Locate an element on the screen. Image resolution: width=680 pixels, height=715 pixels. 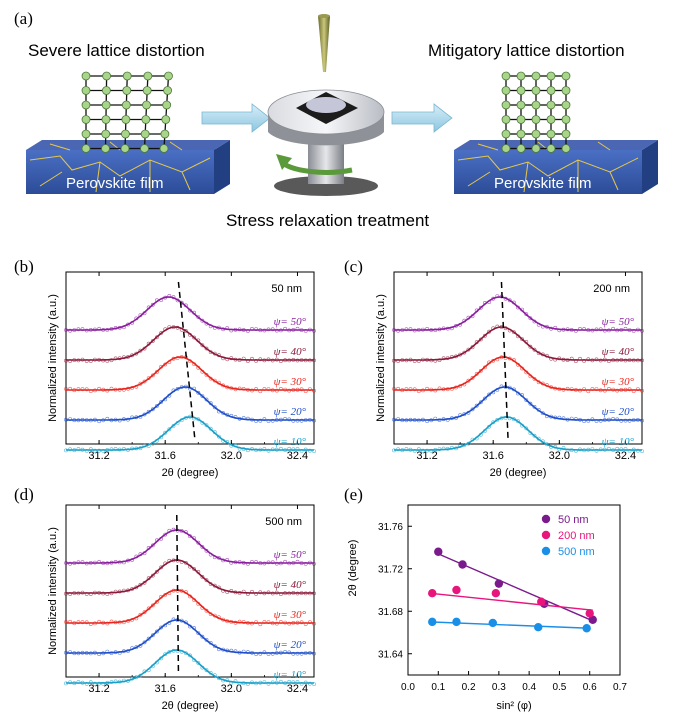
x-tick-label: 0.3 is located at coordinates (499, 687).